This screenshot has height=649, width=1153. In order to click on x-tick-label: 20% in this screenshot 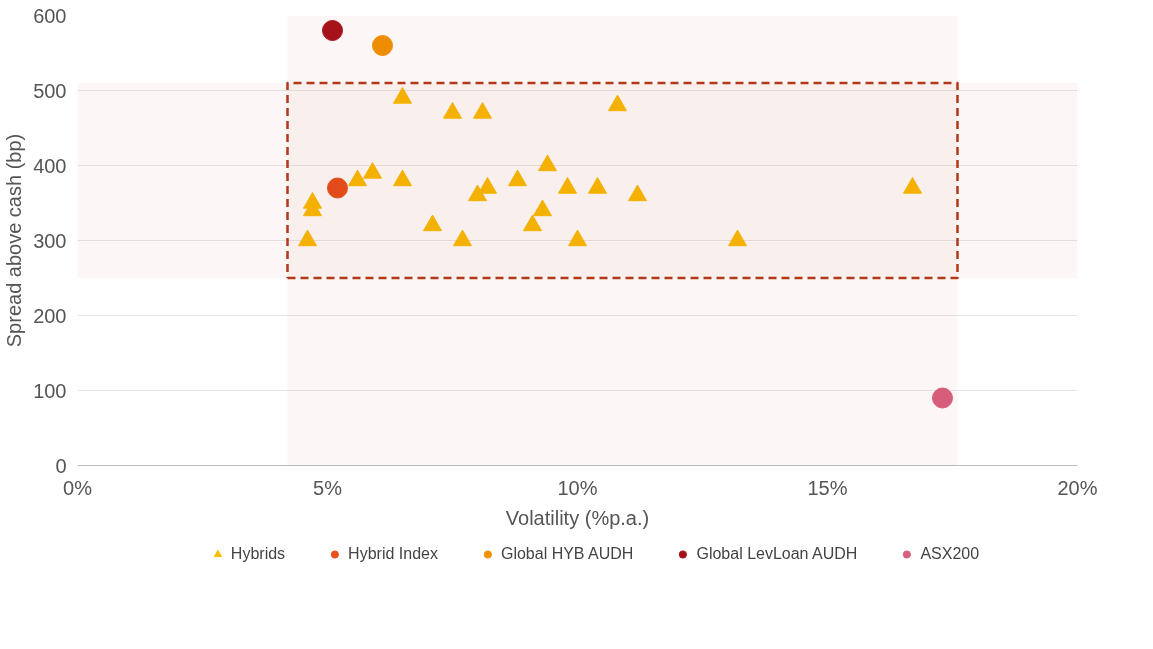, I will do `click(1077, 487)`.